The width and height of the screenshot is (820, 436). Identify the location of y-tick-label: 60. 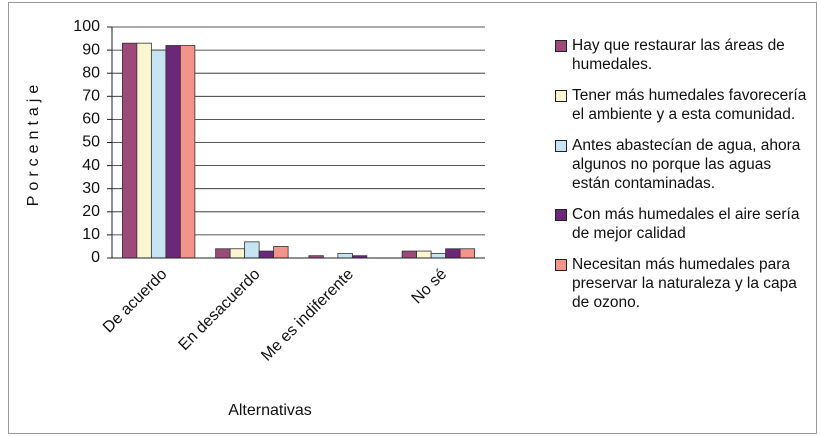
(91, 119).